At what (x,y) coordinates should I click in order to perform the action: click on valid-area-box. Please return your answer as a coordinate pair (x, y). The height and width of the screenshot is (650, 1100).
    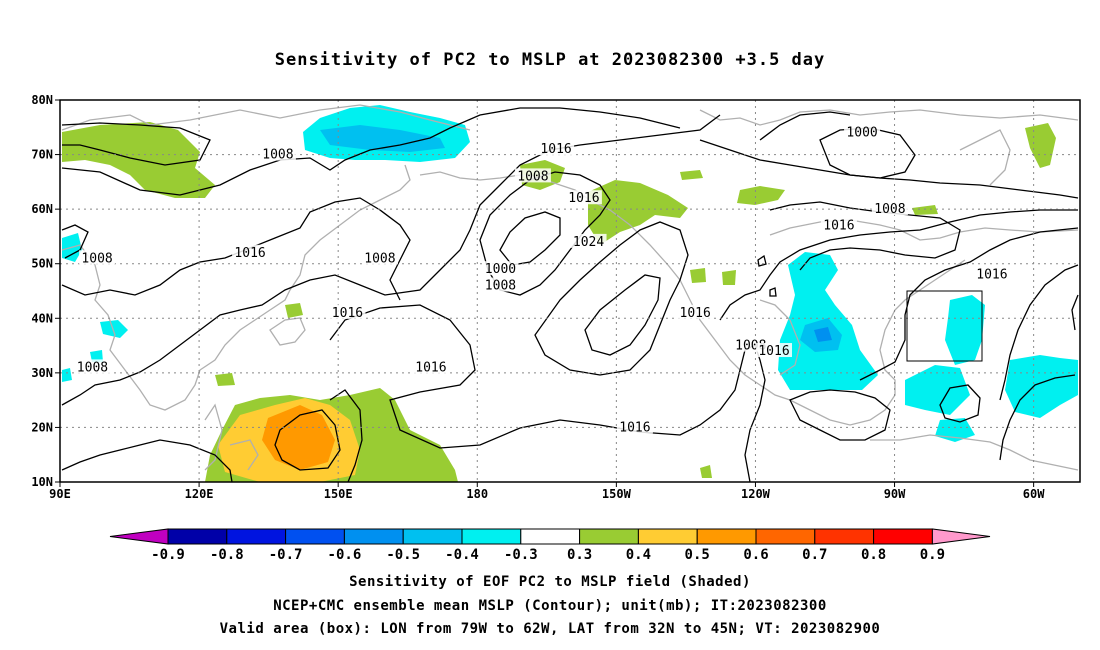
    Looking at the image, I should click on (944, 326).